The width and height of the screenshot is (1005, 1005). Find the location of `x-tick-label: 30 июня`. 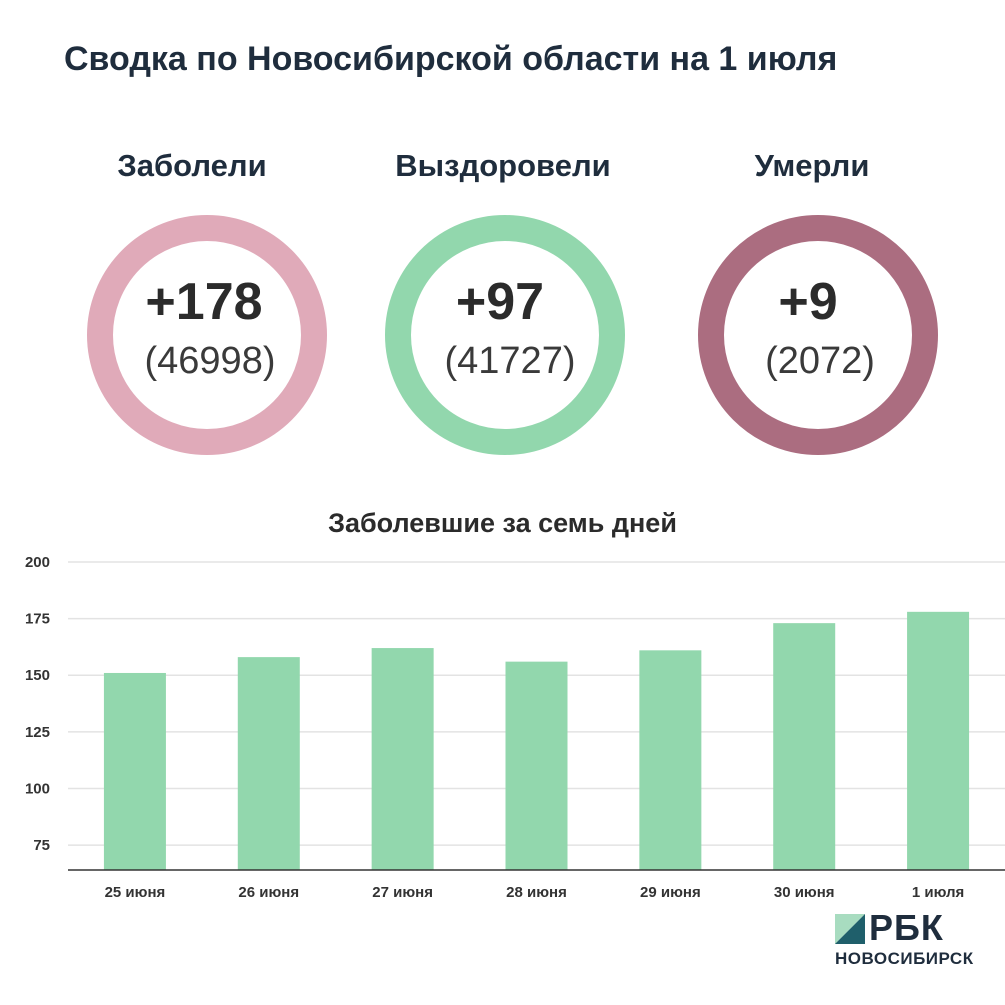

x-tick-label: 30 июня is located at coordinates (804, 892).